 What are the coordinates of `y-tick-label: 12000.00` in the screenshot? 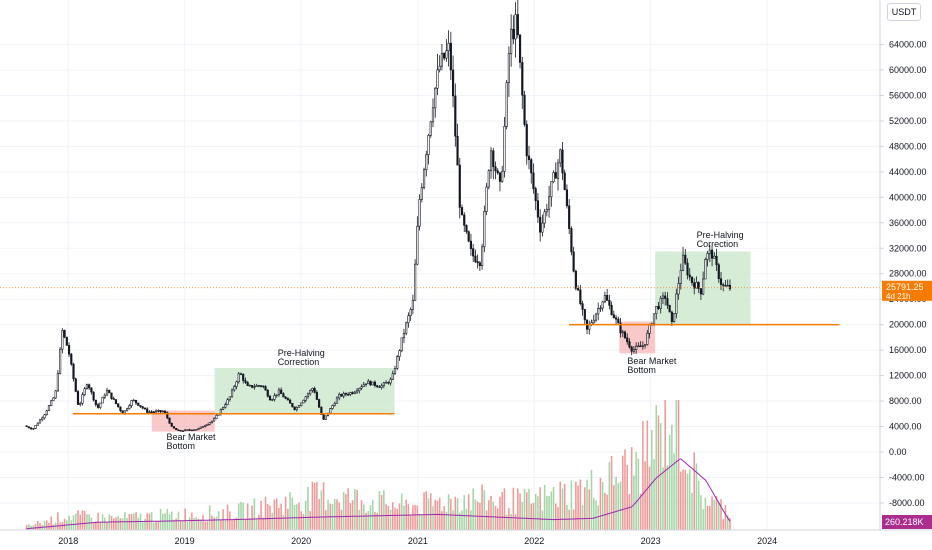 It's located at (908, 376).